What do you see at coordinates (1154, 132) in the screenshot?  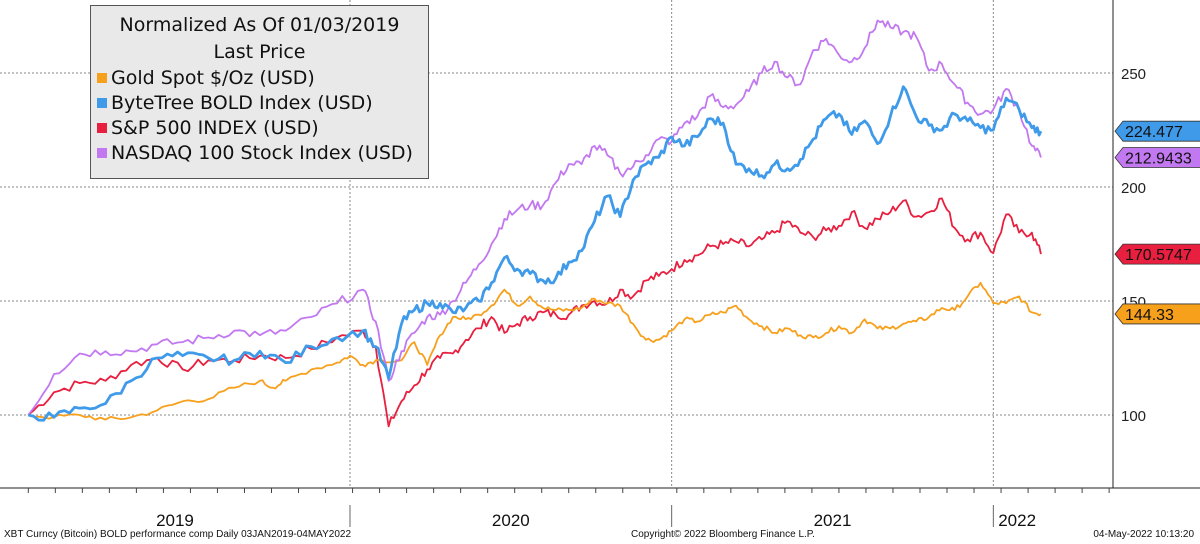 I see `last-price-label-1: 224.477` at bounding box center [1154, 132].